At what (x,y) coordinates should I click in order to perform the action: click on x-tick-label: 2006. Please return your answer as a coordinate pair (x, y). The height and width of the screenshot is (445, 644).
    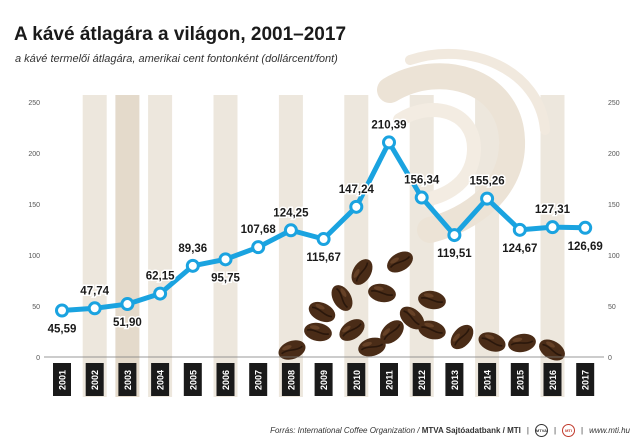
    Looking at the image, I should click on (226, 380).